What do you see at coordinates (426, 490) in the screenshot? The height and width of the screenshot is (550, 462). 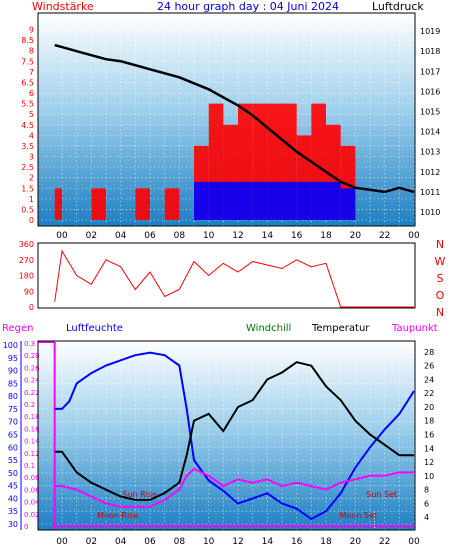 I see `temperatur-tick: 8` at bounding box center [426, 490].